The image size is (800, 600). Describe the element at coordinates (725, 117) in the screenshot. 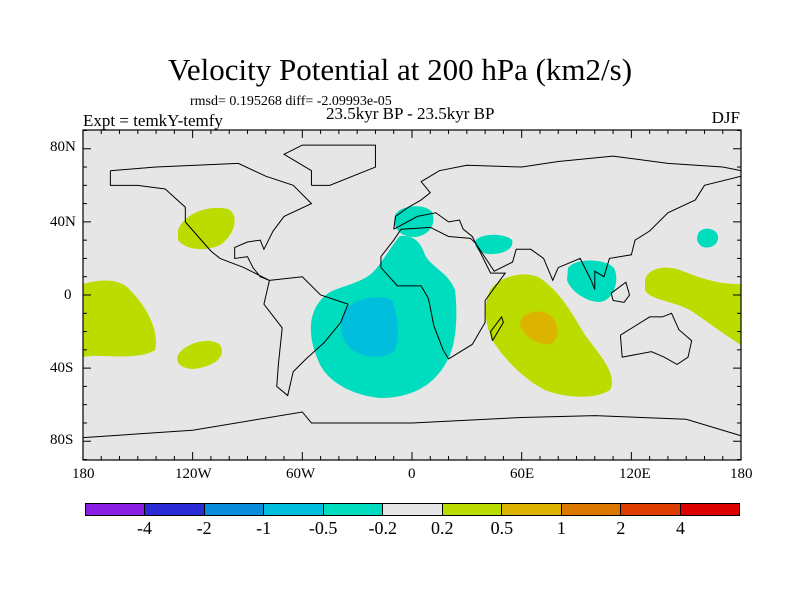

I see `season-label: DJF` at that location.